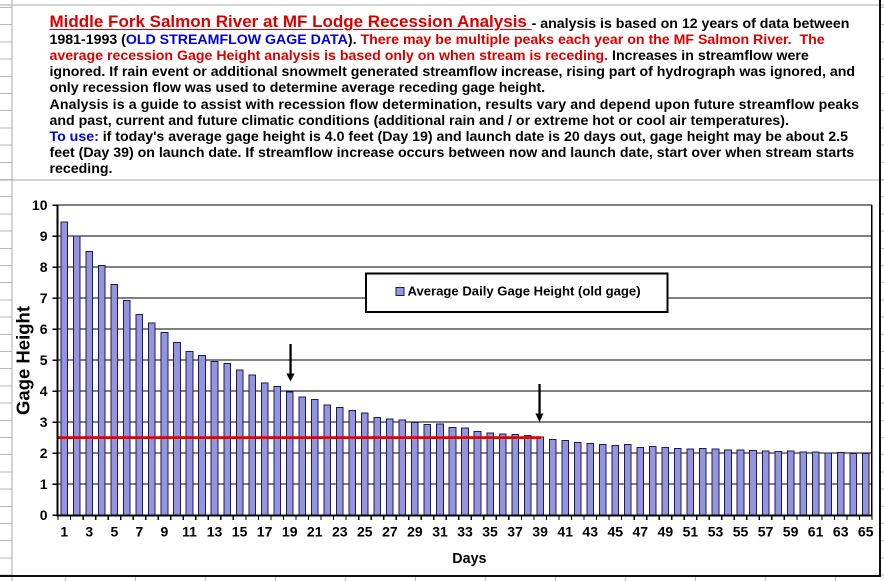 The width and height of the screenshot is (884, 581). Describe the element at coordinates (265, 531) in the screenshot. I see `svg-text: 17` at that location.